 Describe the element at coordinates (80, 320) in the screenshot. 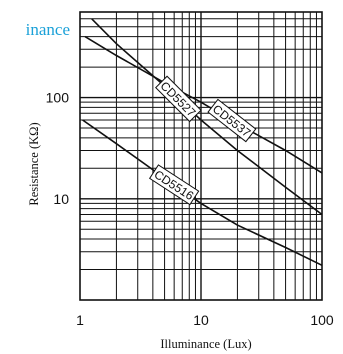

I see `x-tick-label: 1` at that location.